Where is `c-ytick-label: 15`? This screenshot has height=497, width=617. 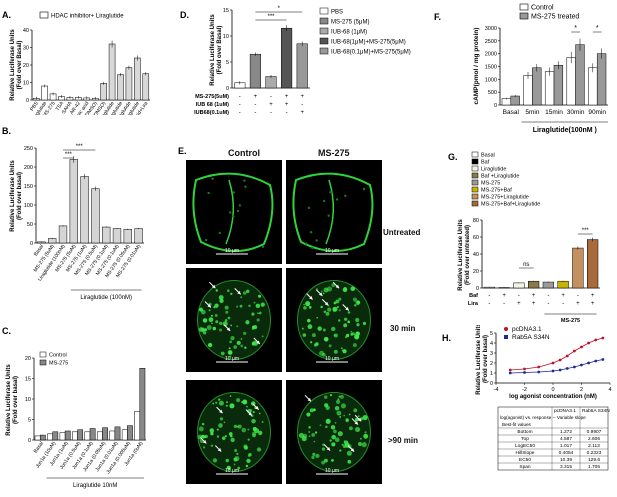 c-ytick-label: 15 is located at coordinates (28, 380).